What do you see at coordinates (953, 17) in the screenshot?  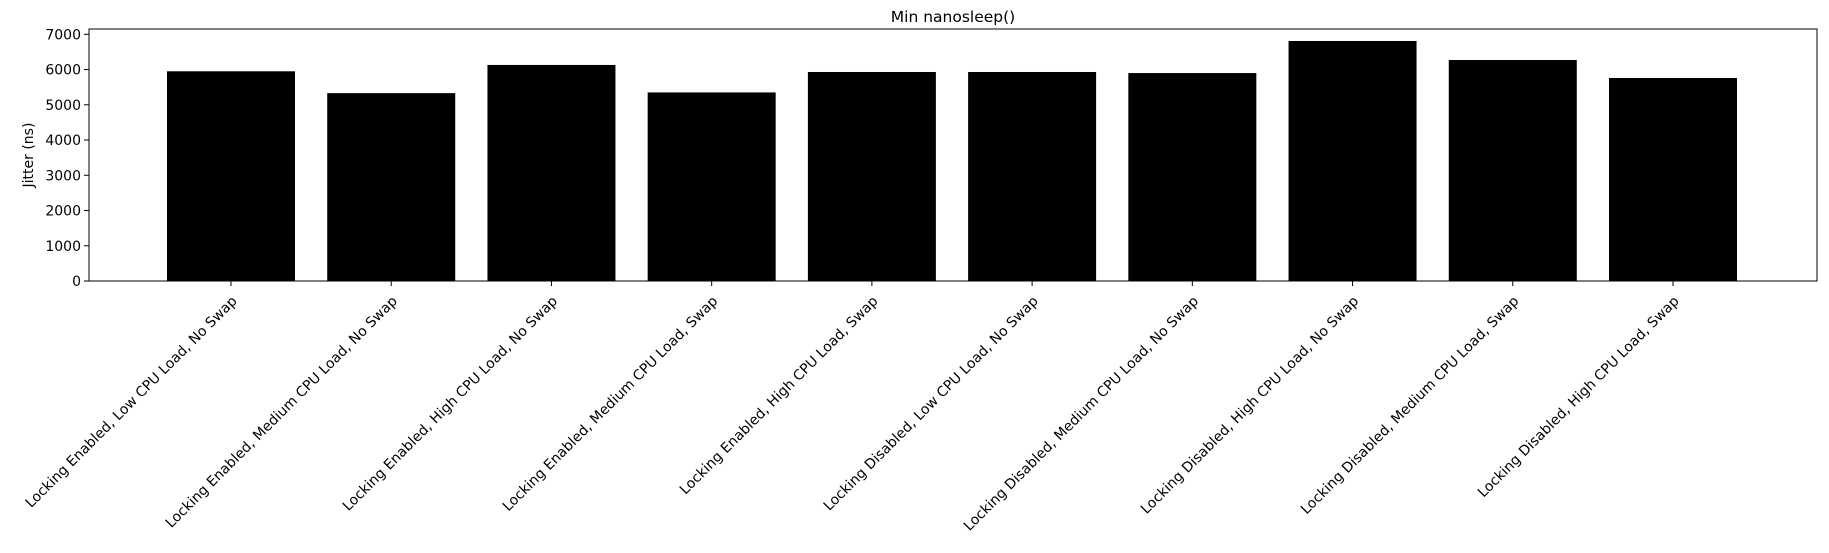 I see `chart-title: Min nanosleep()` at bounding box center [953, 17].